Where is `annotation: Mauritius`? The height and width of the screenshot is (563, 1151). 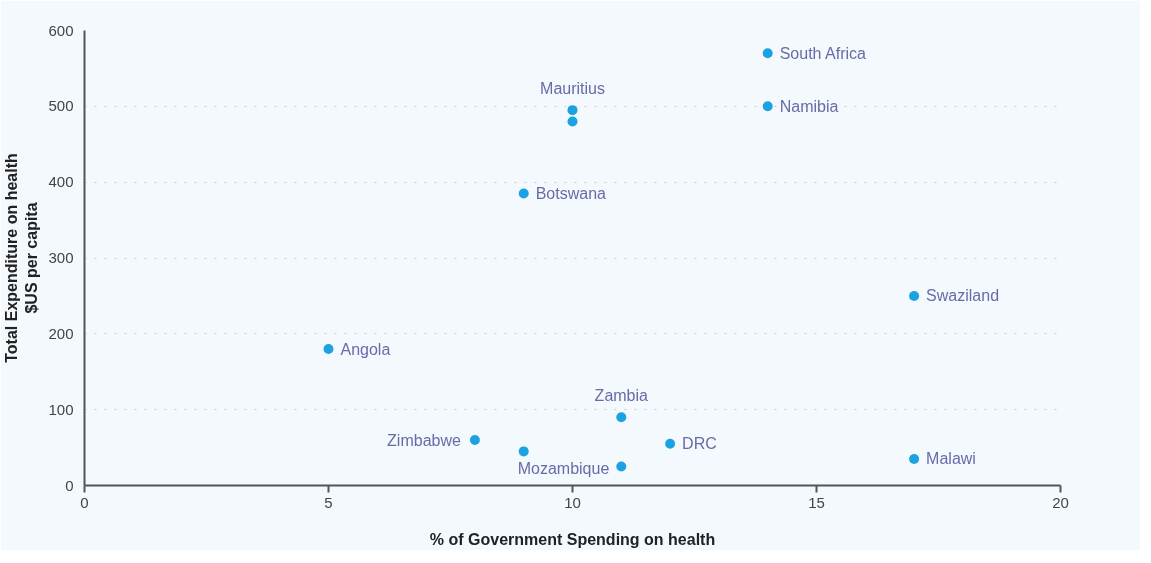 annotation: Mauritius is located at coordinates (572, 88).